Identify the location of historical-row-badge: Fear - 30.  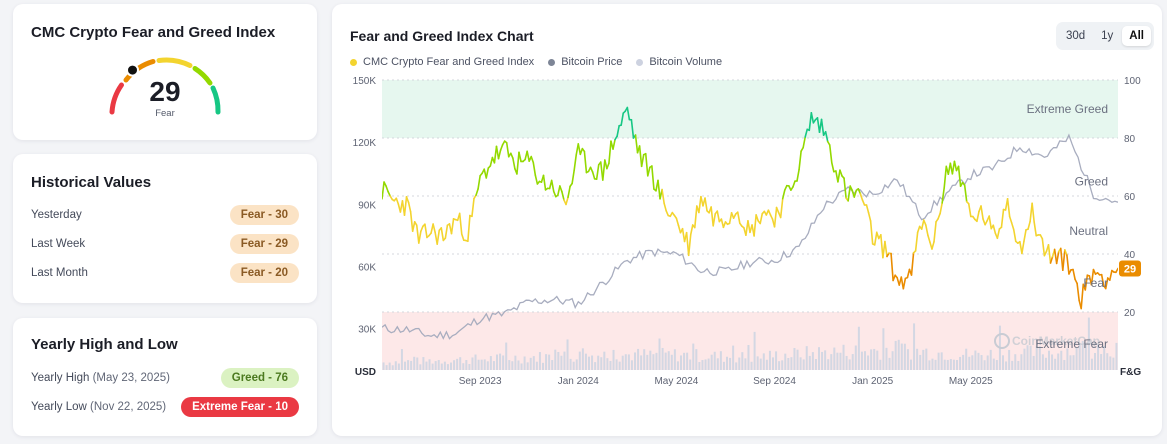
(264, 215).